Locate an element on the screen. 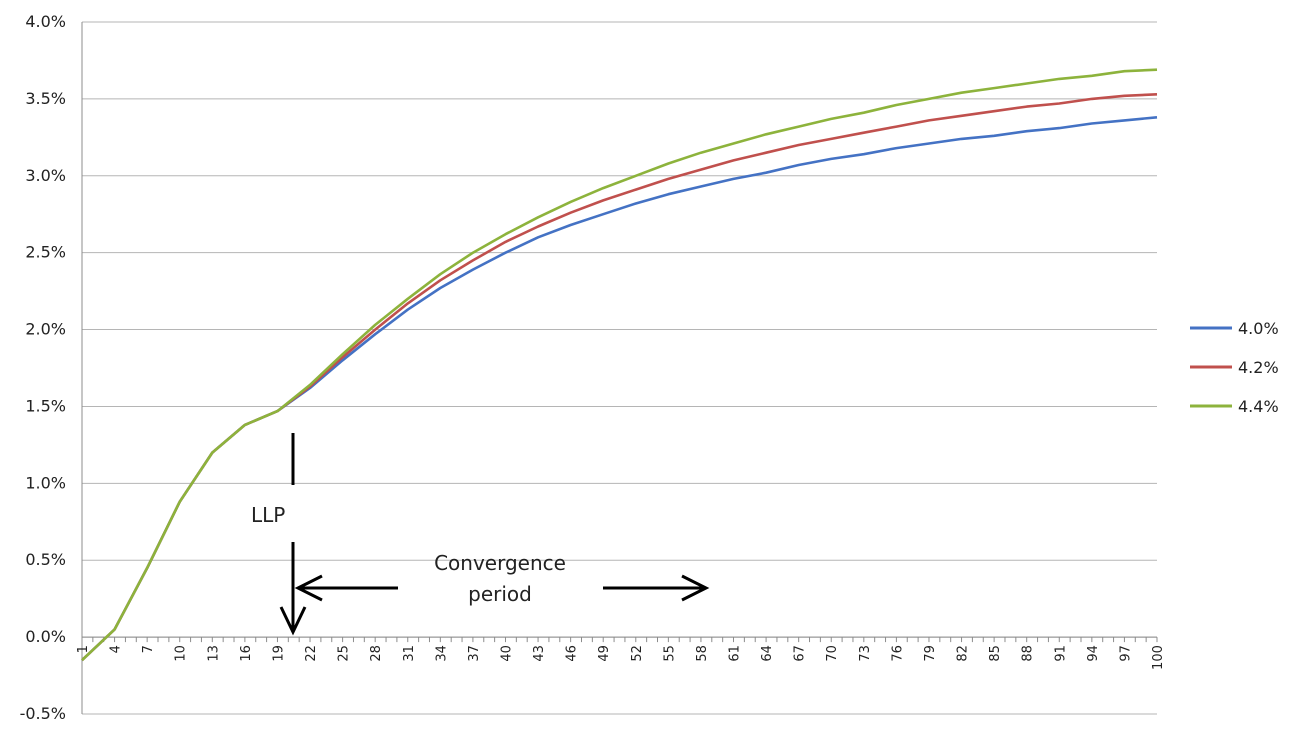  x-tick-label: 88 is located at coordinates (1028, 653).